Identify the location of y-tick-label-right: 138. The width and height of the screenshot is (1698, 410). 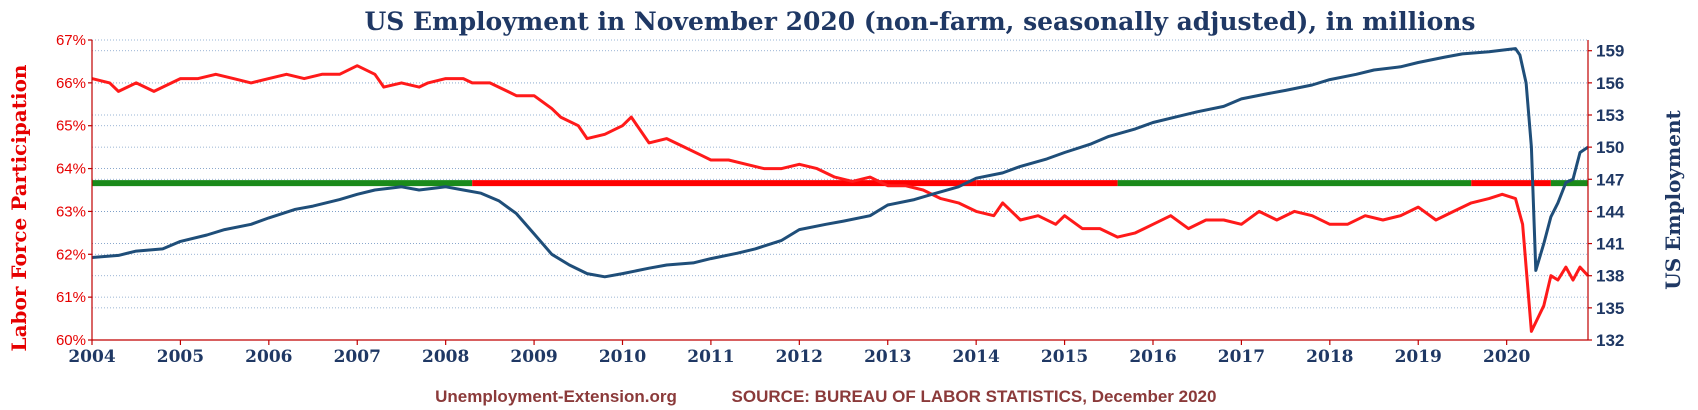
(1610, 276).